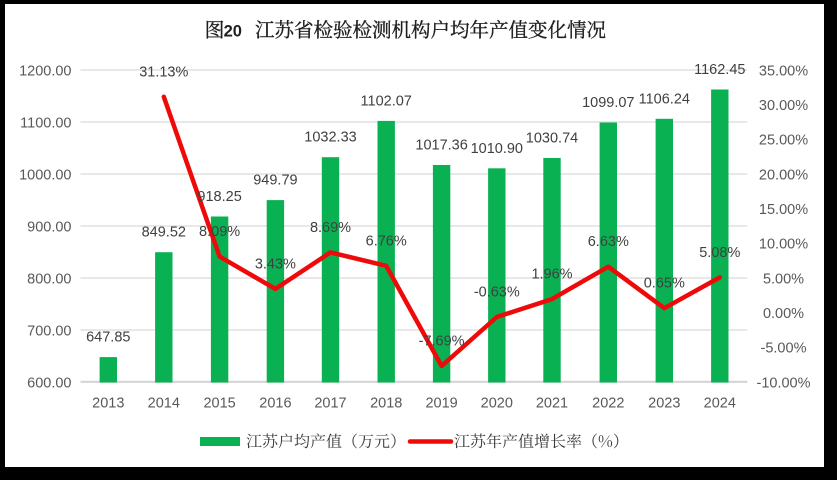 This screenshot has height=480, width=837. Describe the element at coordinates (108, 338) in the screenshot. I see `svg-text: 647.85` at that location.